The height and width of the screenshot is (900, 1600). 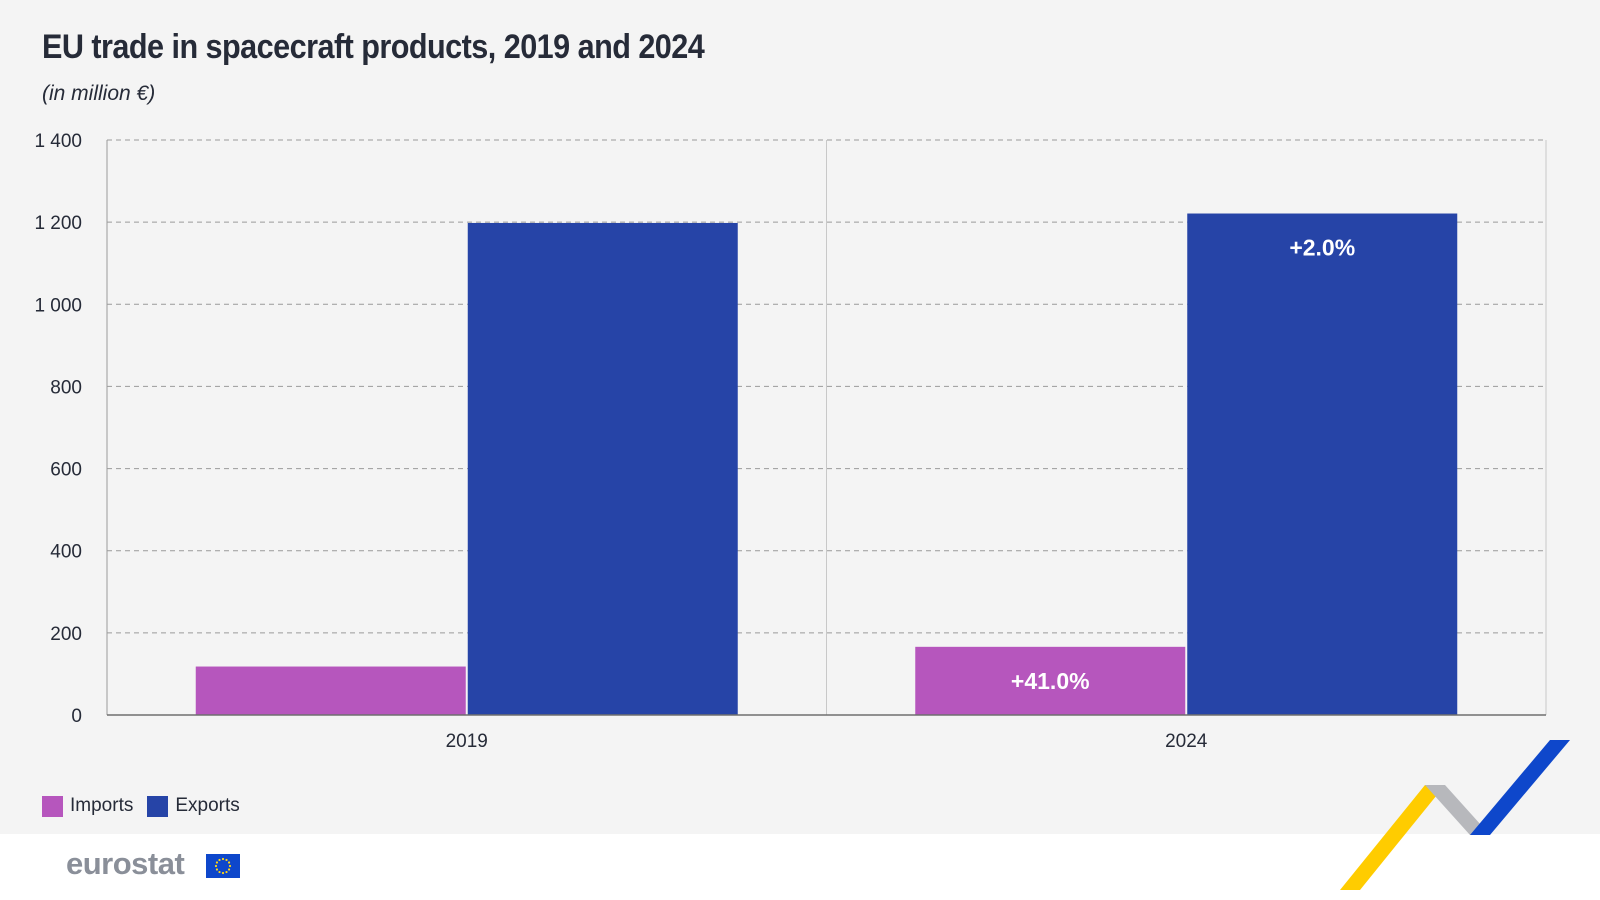 I want to click on footer, so click(x=800, y=867).